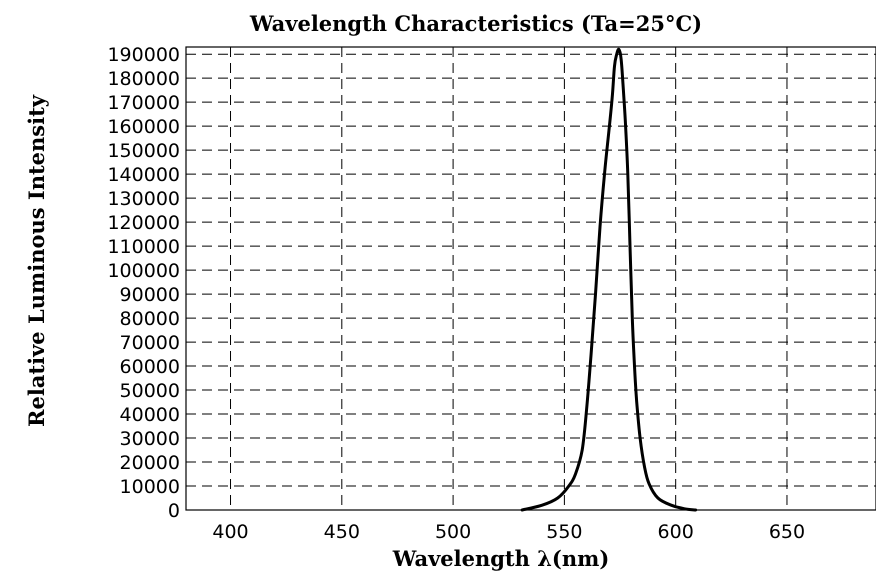 The width and height of the screenshot is (876, 575). Describe the element at coordinates (36, 260) in the screenshot. I see `y-axis-label: Relative Luminous Intensity` at that location.